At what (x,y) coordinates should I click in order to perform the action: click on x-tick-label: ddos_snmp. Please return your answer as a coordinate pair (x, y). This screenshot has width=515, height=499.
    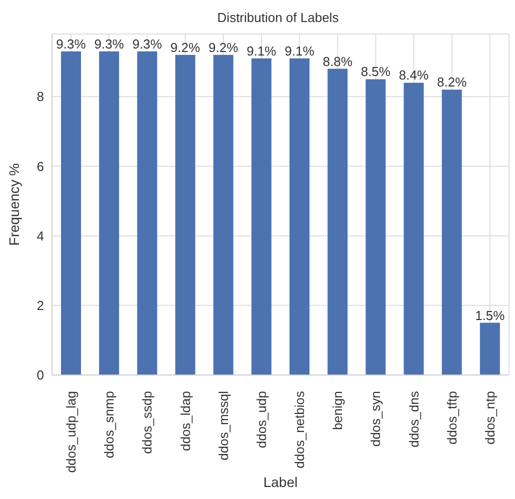
    Looking at the image, I should click on (109, 424).